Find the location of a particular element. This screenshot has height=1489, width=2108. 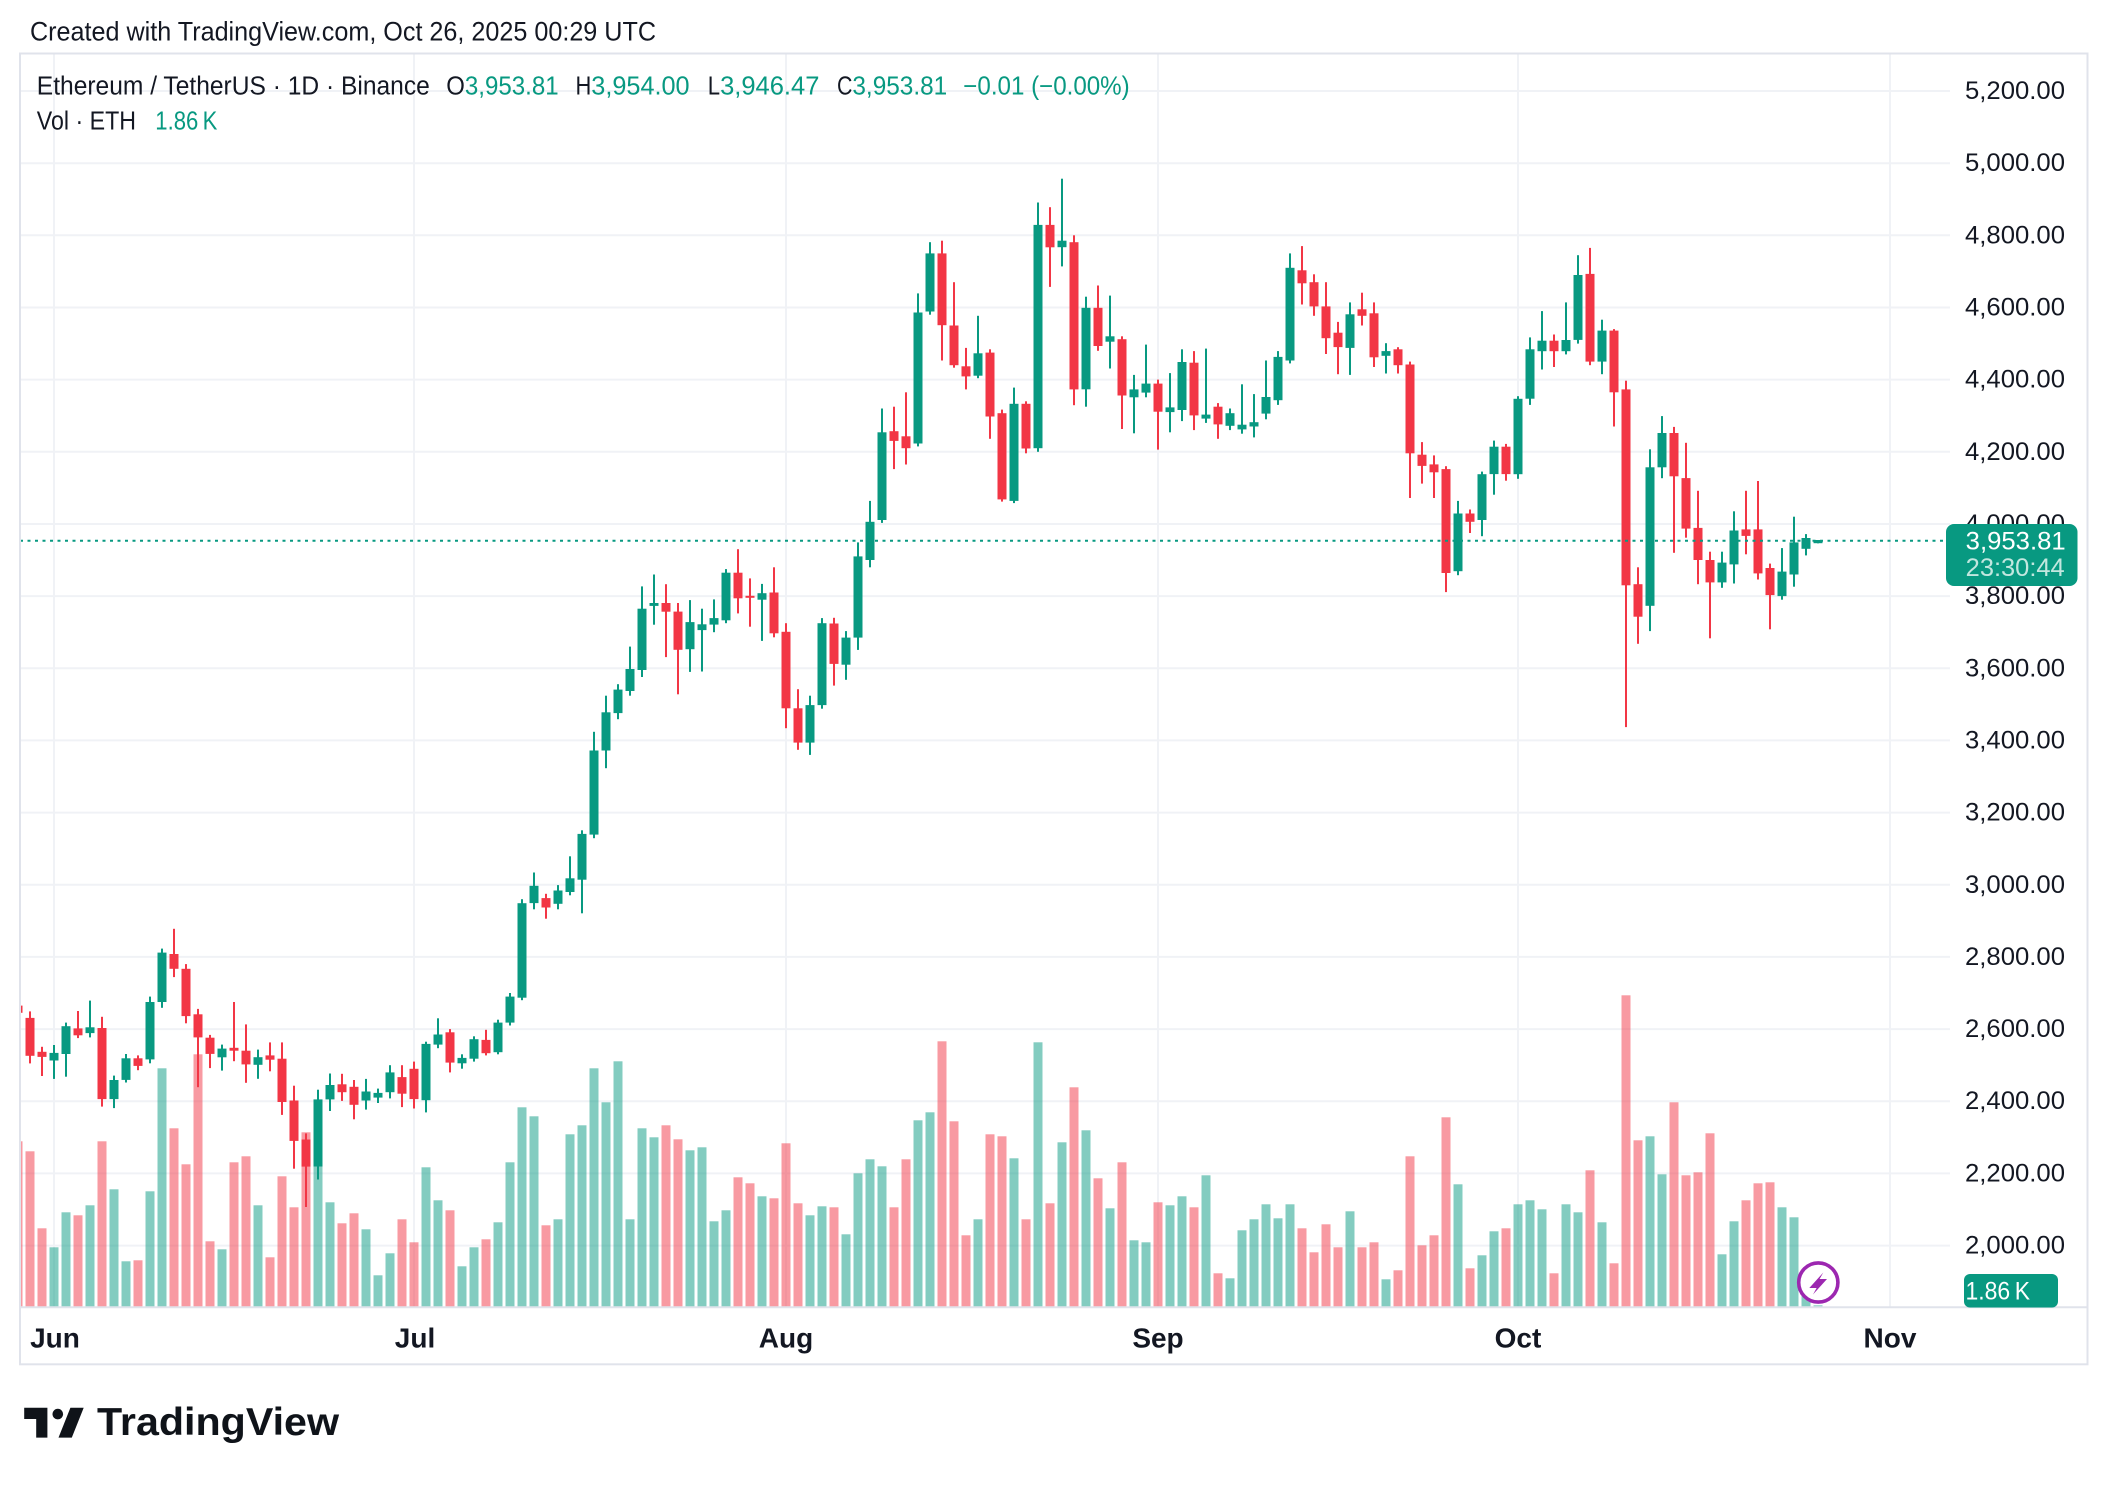

svg-text: 3,800.00 is located at coordinates (2015, 596).